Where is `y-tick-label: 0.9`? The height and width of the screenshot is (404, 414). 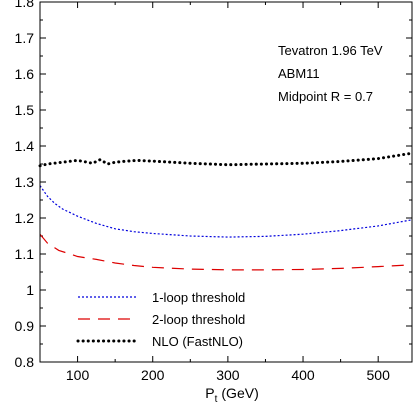 y-tick-label: 0.9 is located at coordinates (25, 326).